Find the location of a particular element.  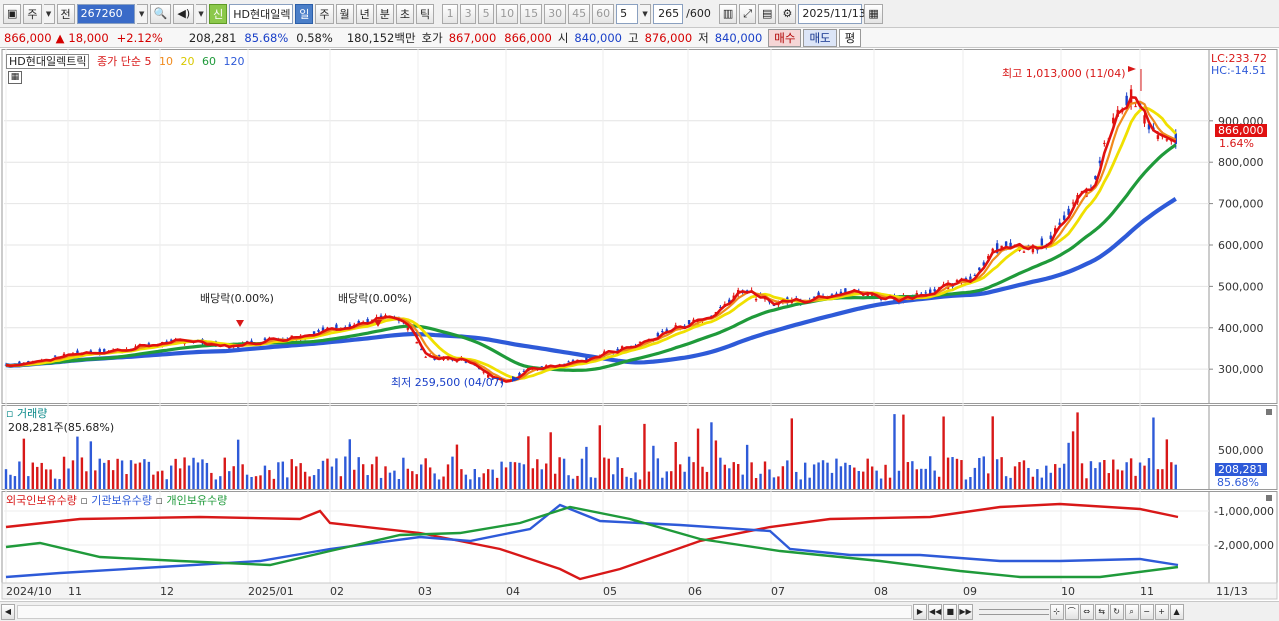

average-button: 평 is located at coordinates (850, 37).